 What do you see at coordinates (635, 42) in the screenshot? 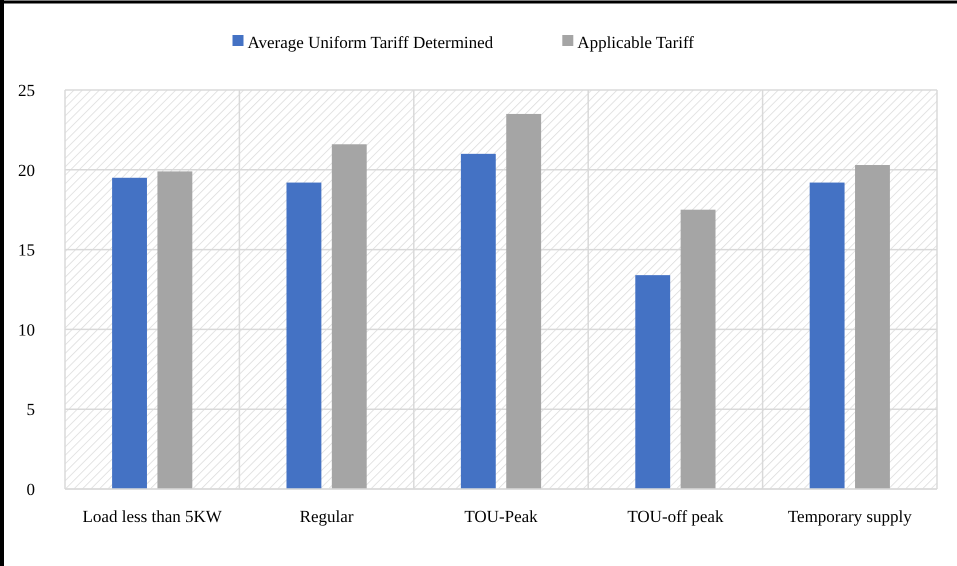
I see `legend-label: Applicable Tariff` at bounding box center [635, 42].